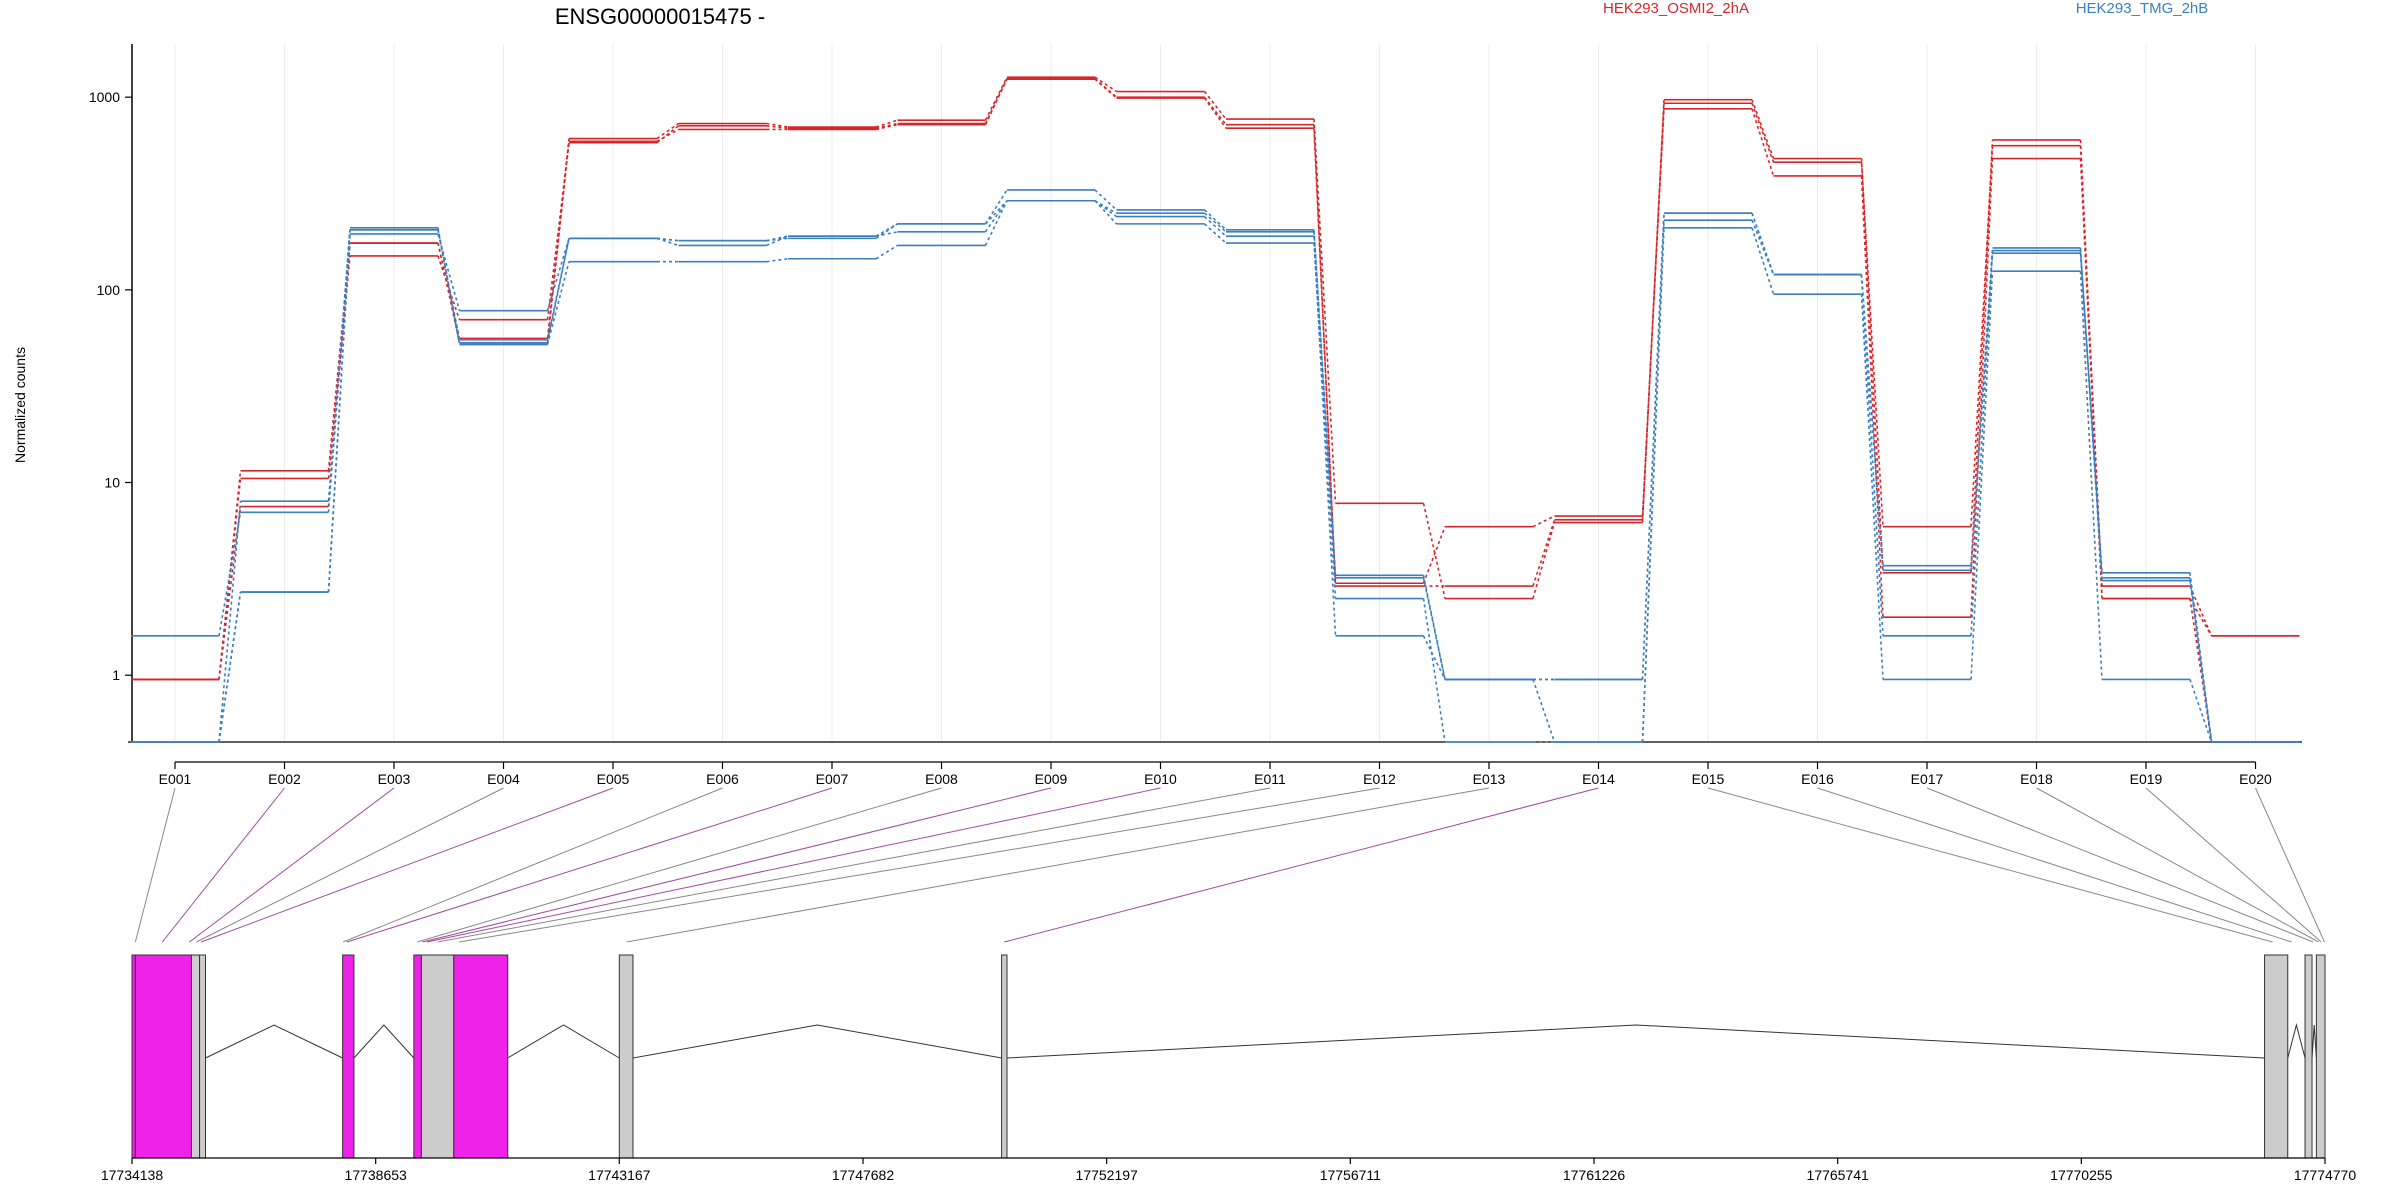 Image resolution: width=2400 pixels, height=1200 pixels. Describe the element at coordinates (886, 127) in the screenshot. I see `series-2-link-E007` at that location.